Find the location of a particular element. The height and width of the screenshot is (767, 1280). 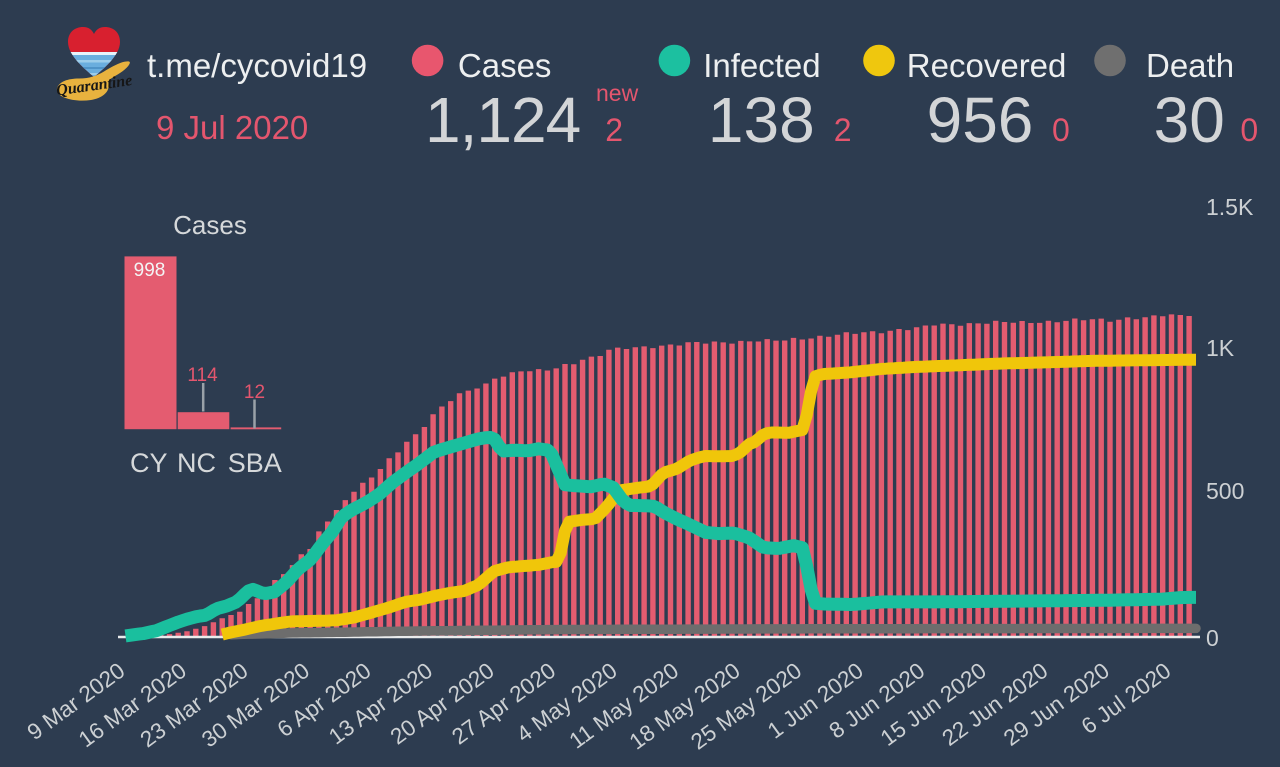

svg-text: 998 is located at coordinates (150, 270).